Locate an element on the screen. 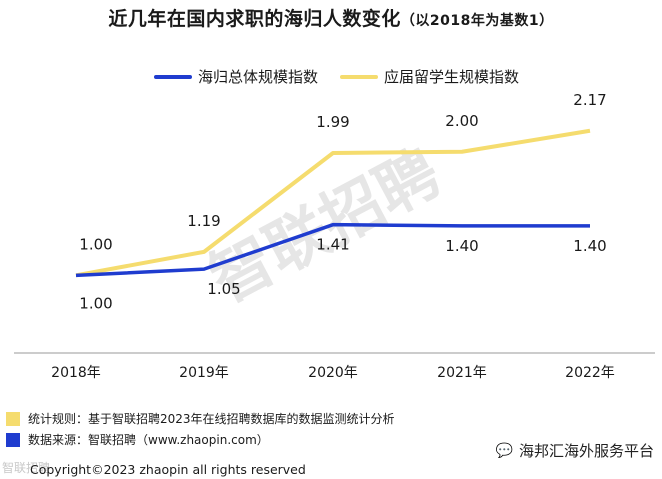 This screenshot has width=662, height=479. data-label-total-1: 1.05 is located at coordinates (223, 289).